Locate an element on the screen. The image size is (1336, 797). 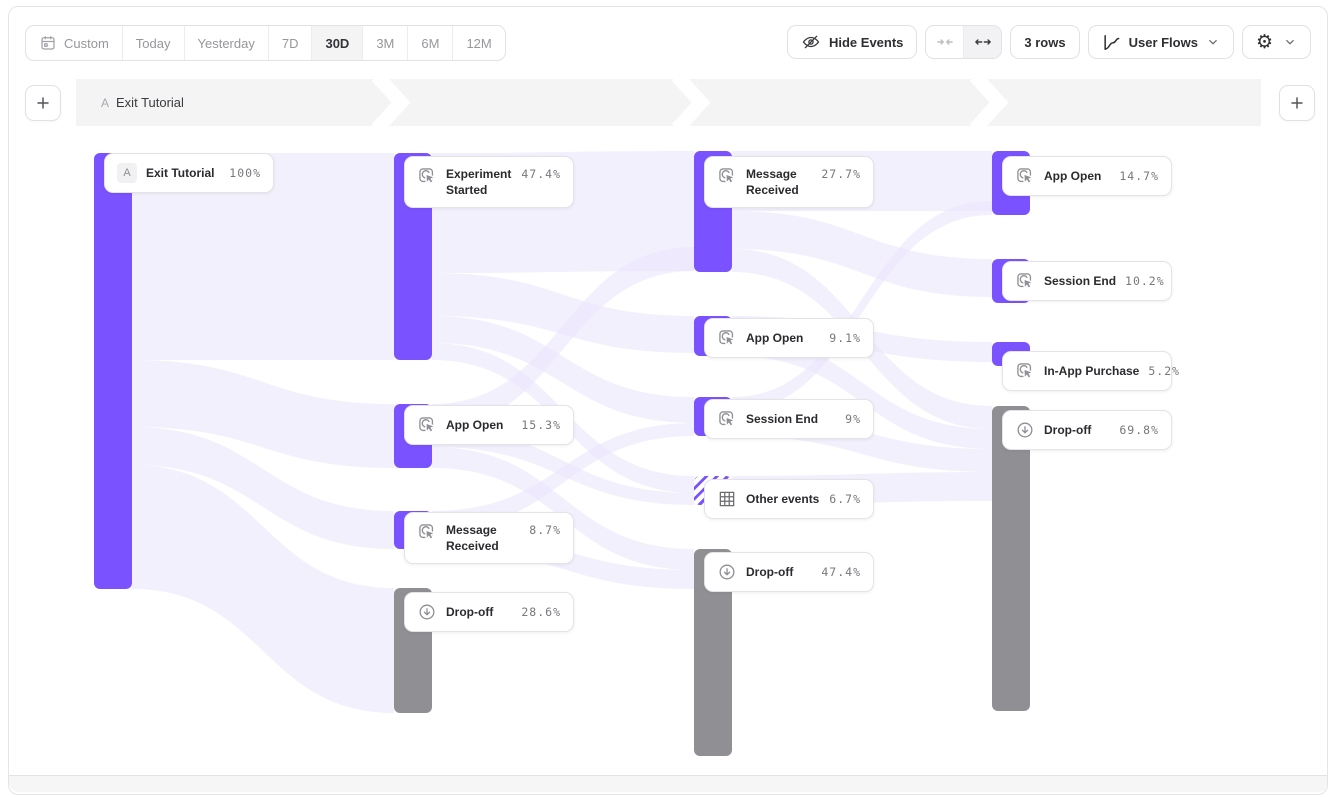
hide-events-label: Hide Events is located at coordinates (866, 42).